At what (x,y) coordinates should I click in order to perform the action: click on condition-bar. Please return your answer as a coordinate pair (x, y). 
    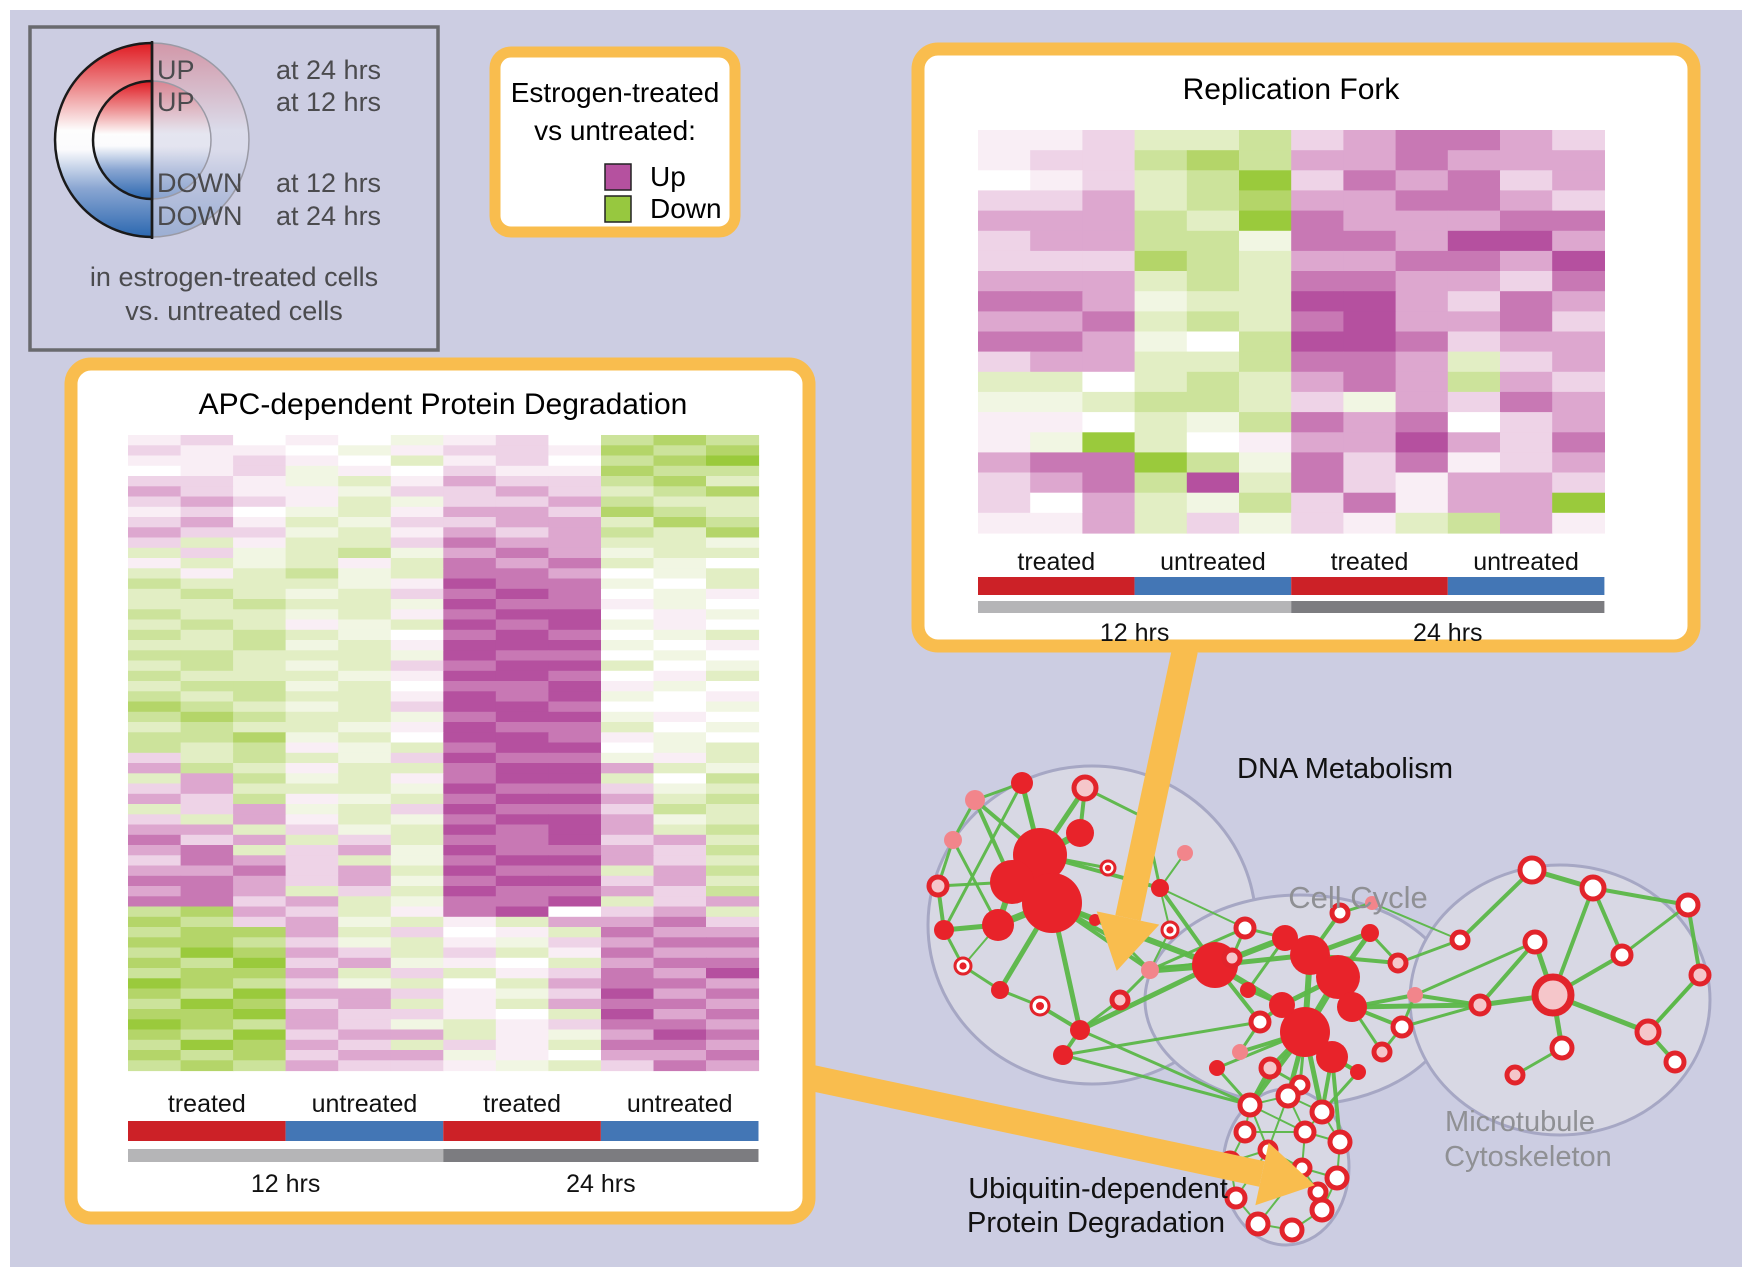
    Looking at the image, I should click on (1526, 586).